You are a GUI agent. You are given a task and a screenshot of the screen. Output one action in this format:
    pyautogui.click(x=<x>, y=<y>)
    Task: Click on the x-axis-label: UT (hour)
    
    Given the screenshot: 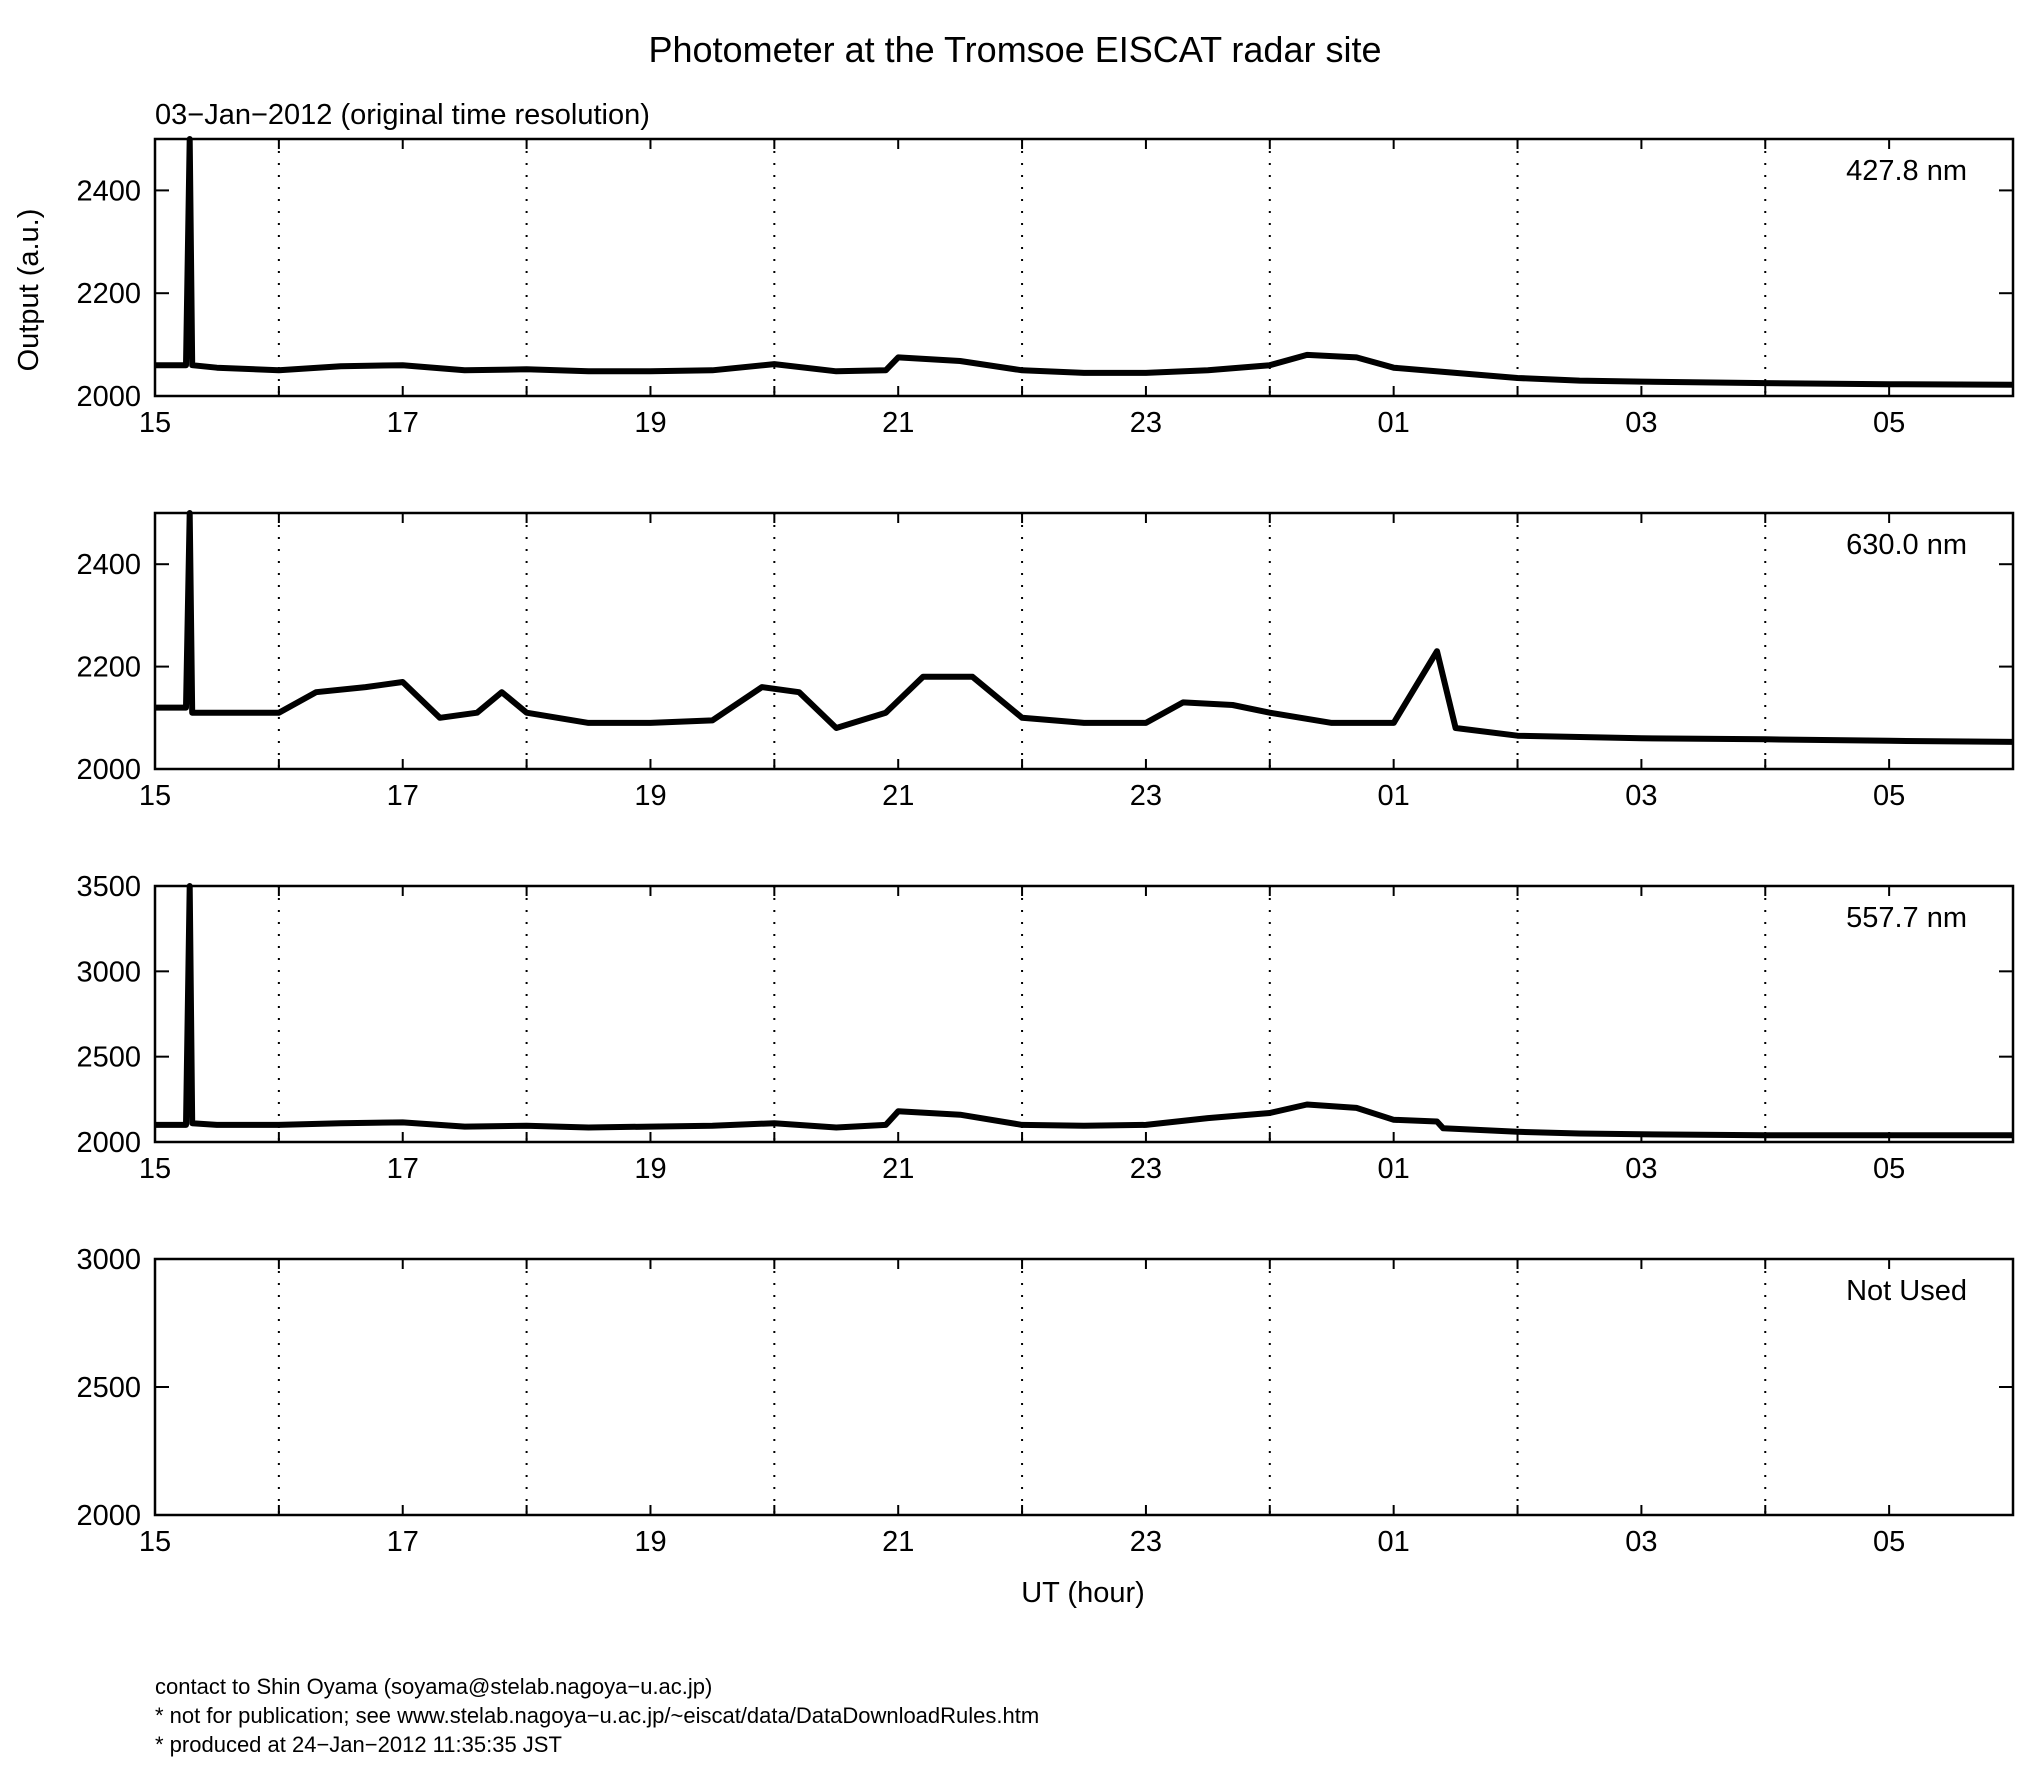 What is the action you would take?
    pyautogui.click(x=1083, y=1593)
    